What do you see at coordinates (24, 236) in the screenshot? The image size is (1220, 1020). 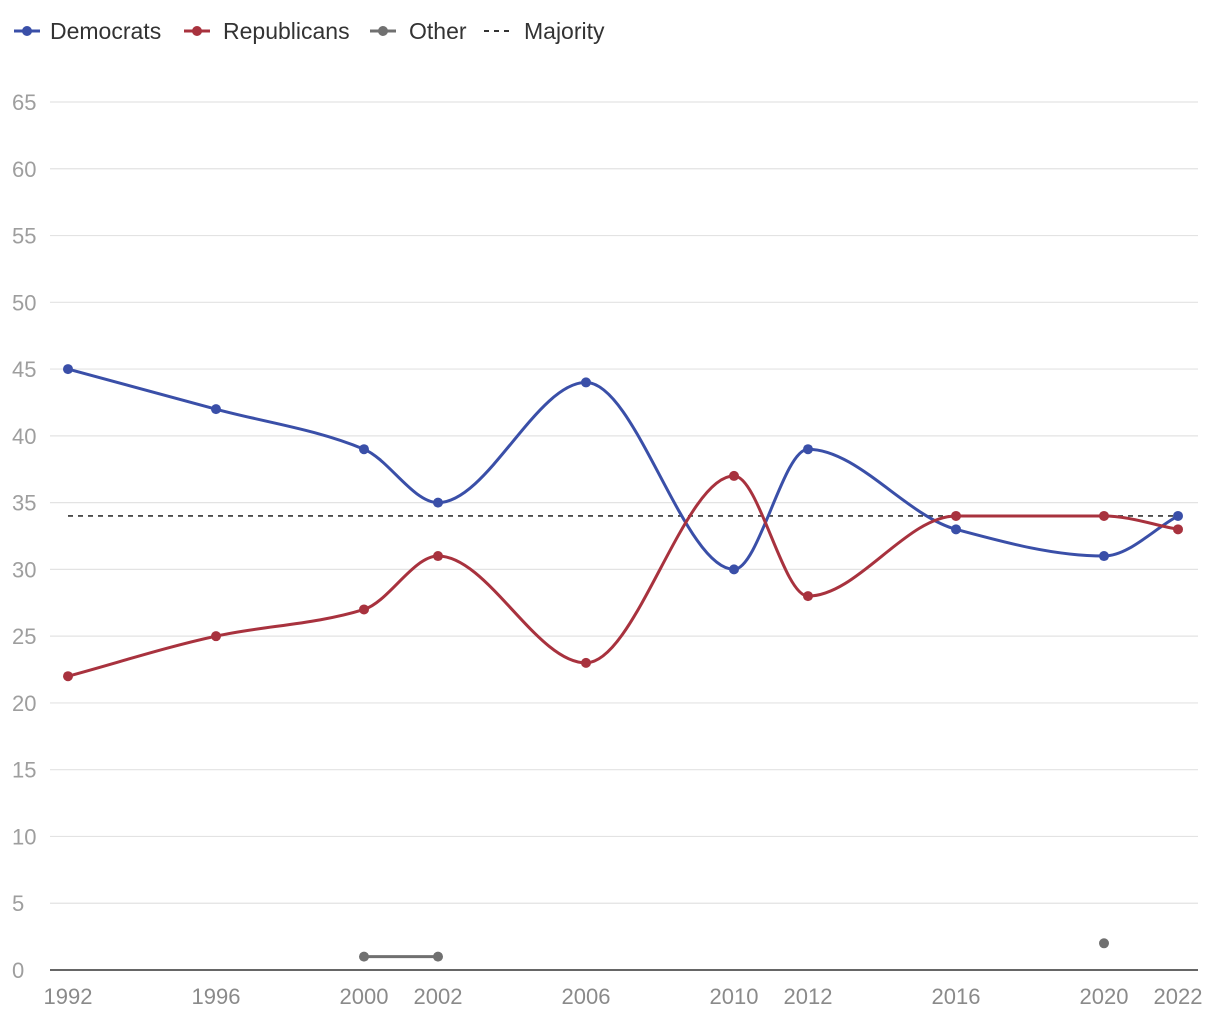 I see `y-tick-label: 55` at bounding box center [24, 236].